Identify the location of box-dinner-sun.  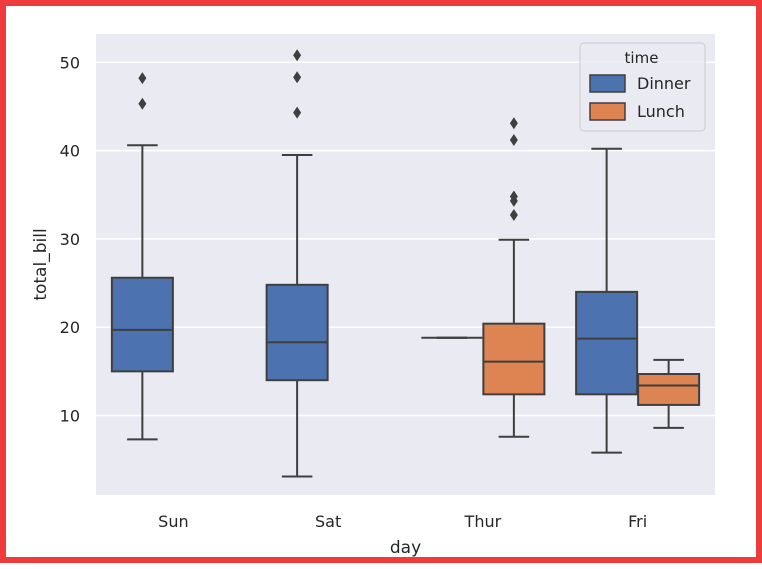
(142, 256).